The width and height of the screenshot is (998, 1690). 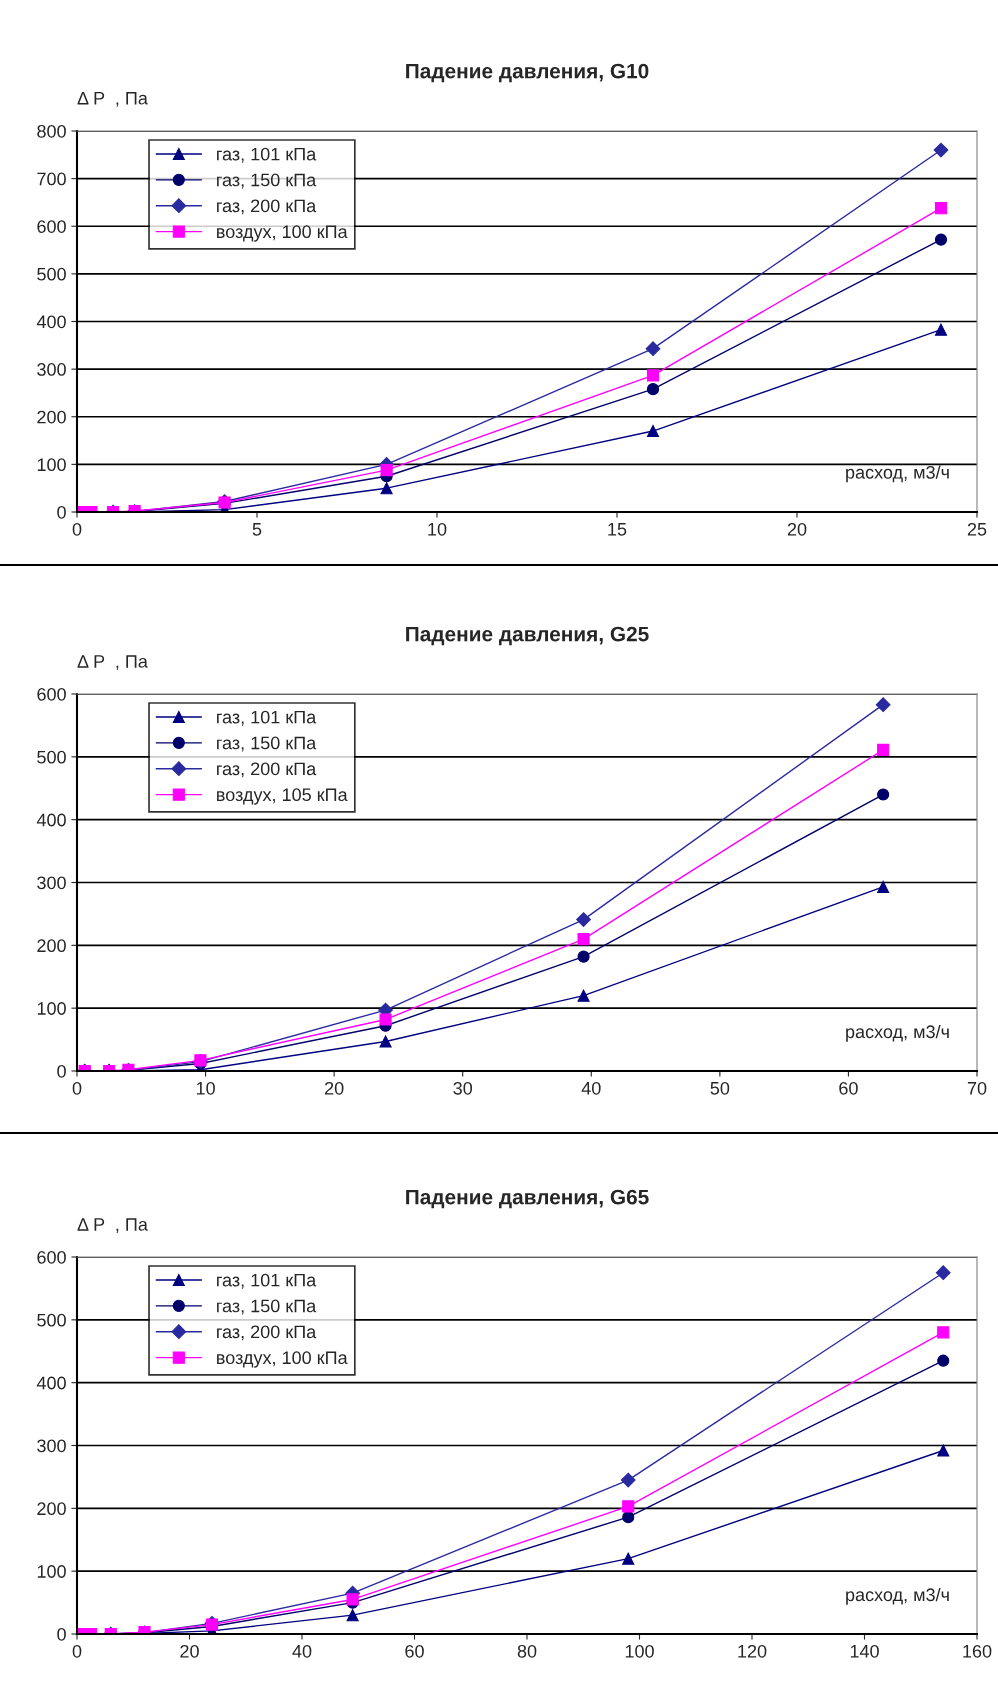 I want to click on y-tick-label: 700, so click(x=51, y=179).